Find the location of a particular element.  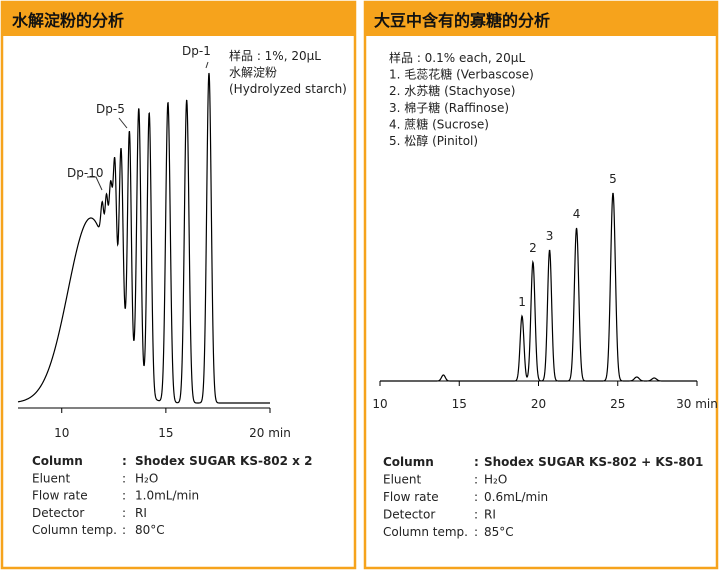

peak-label: 3 is located at coordinates (550, 236).